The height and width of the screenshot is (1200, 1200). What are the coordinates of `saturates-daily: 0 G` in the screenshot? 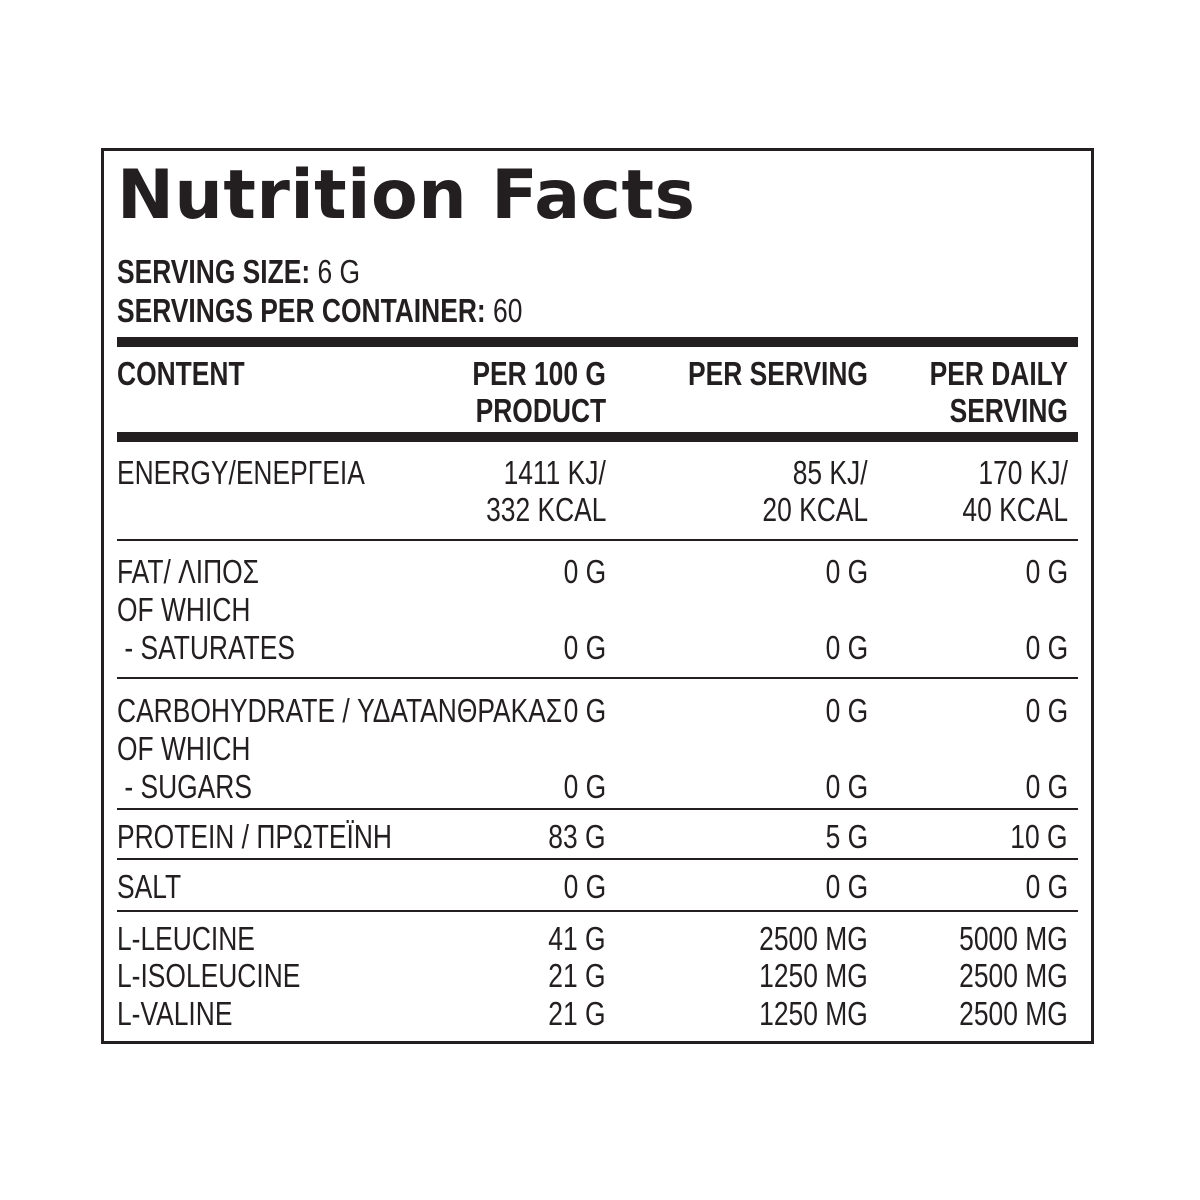 It's located at (1046, 647).